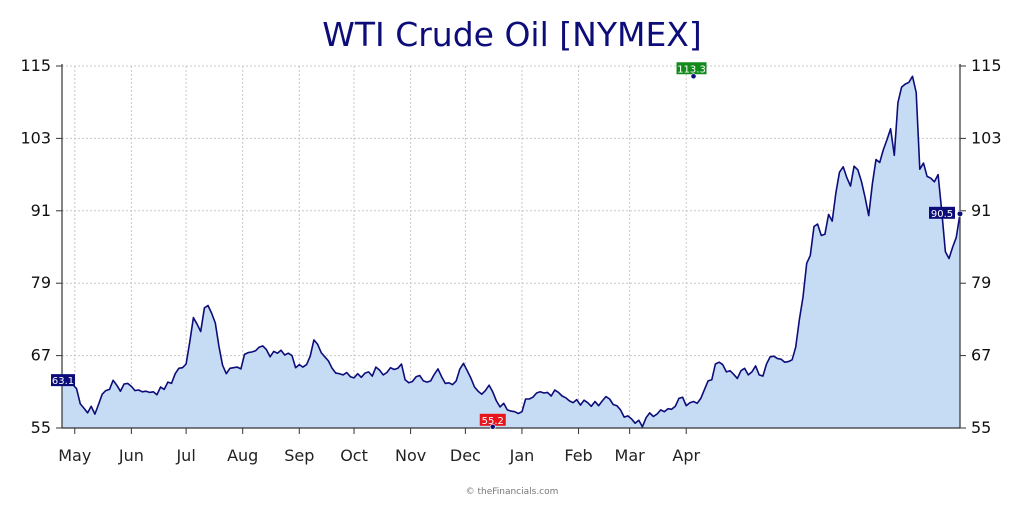 This screenshot has width=1024, height=512. What do you see at coordinates (960, 213) in the screenshot?
I see `last-point-marker` at bounding box center [960, 213].